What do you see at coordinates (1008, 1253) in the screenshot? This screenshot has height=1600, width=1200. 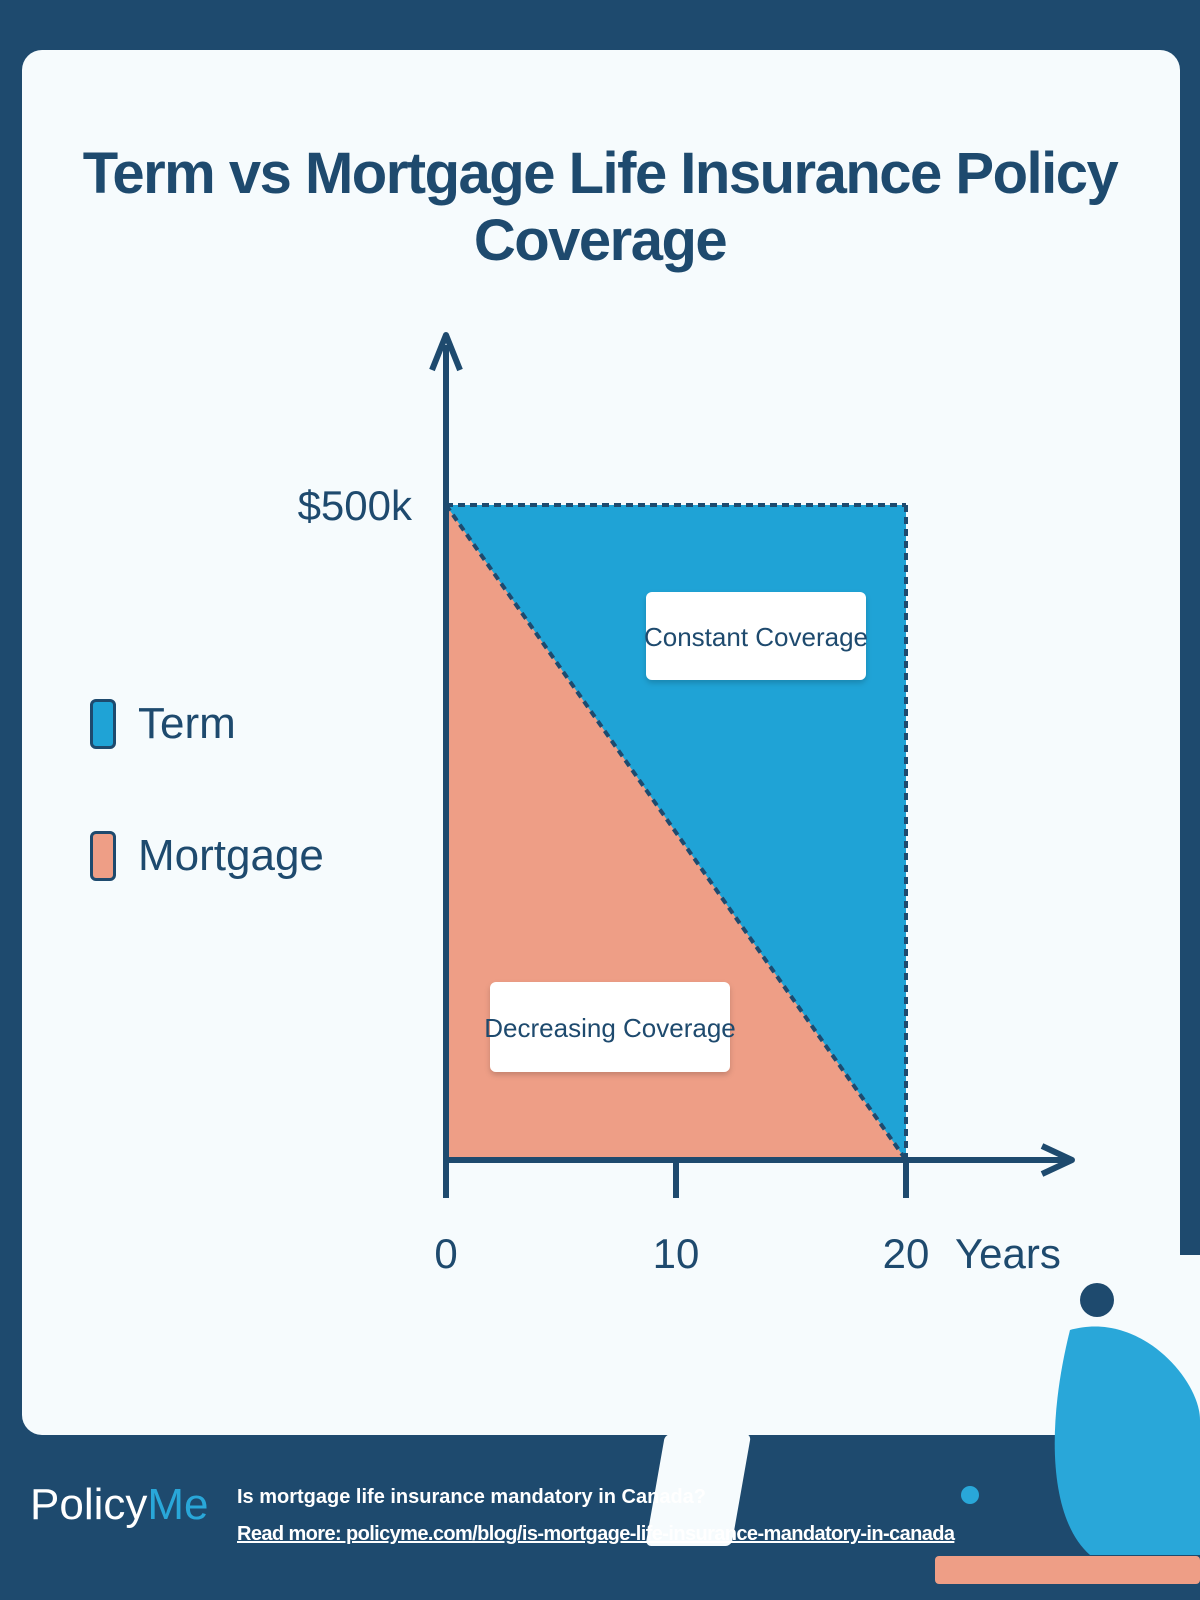 I see `x-axis-label: Years` at bounding box center [1008, 1253].